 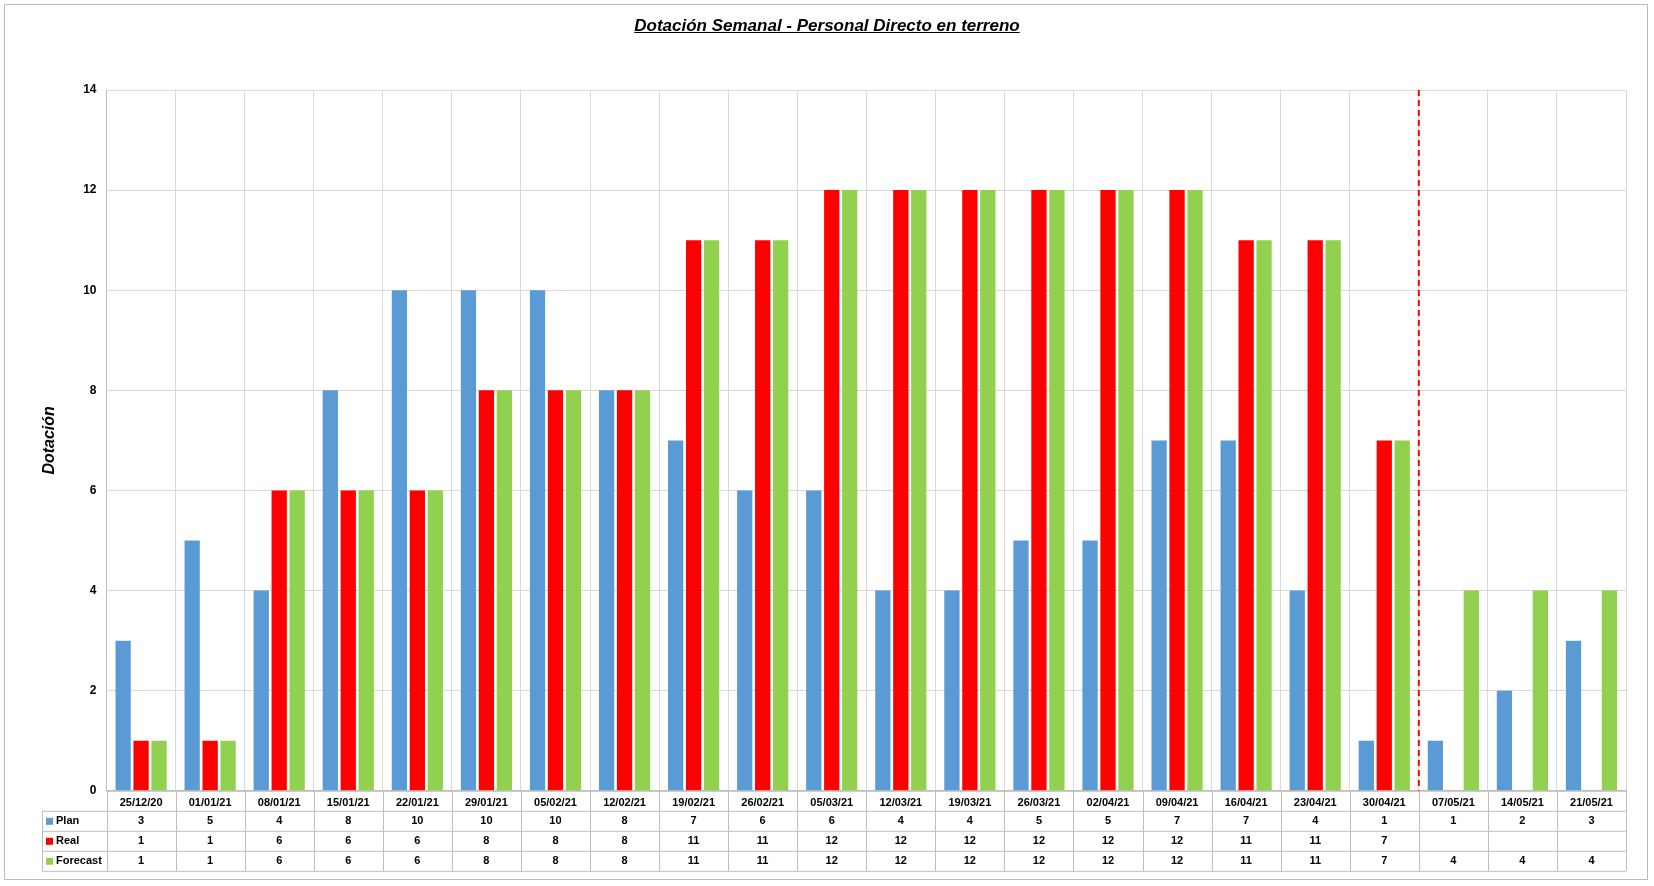 I want to click on x-tick-label: 25/12/20, so click(x=141, y=802).